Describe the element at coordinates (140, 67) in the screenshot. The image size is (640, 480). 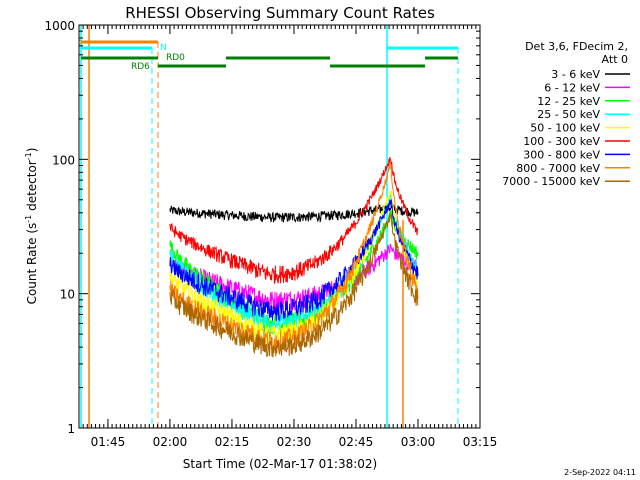
I see `flag-annotation: RD6` at that location.